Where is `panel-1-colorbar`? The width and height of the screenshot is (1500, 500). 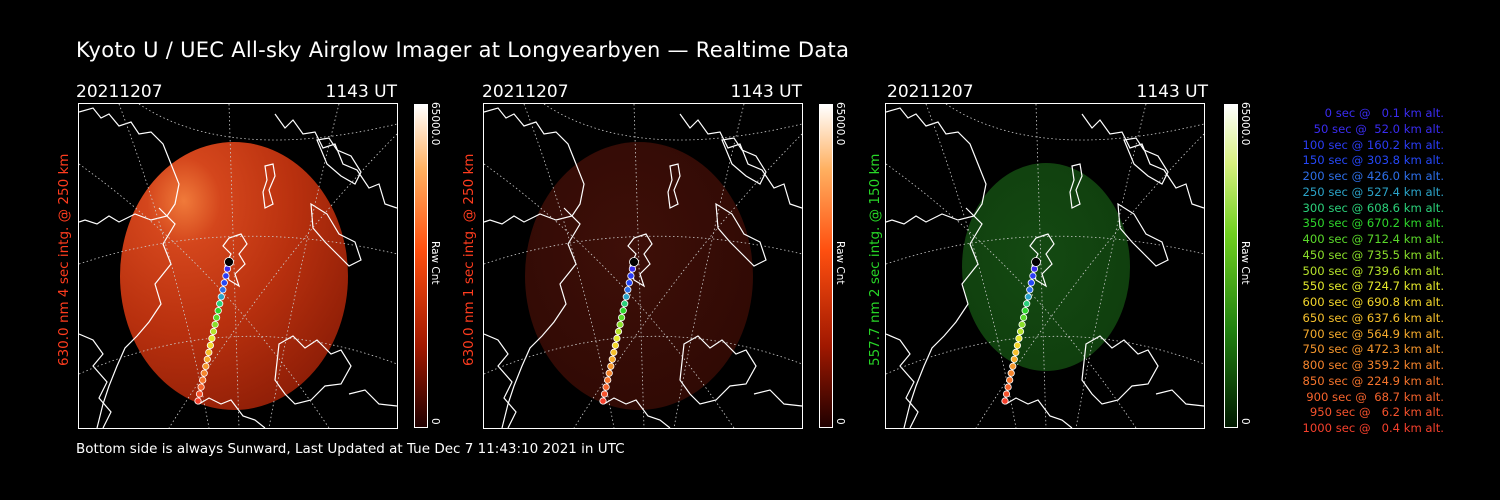
panel-1-colorbar is located at coordinates (421, 266).